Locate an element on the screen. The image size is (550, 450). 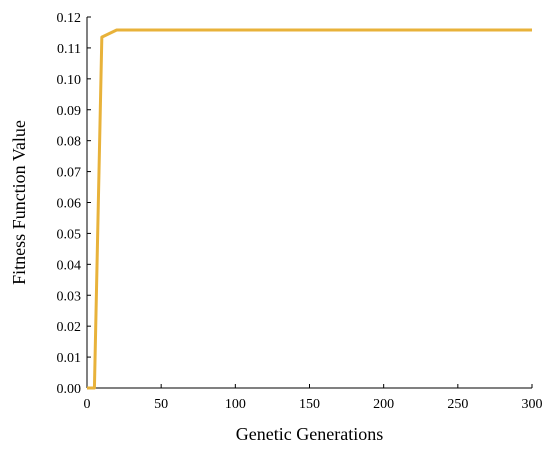
x-tick-label: 300 is located at coordinates (532, 404).